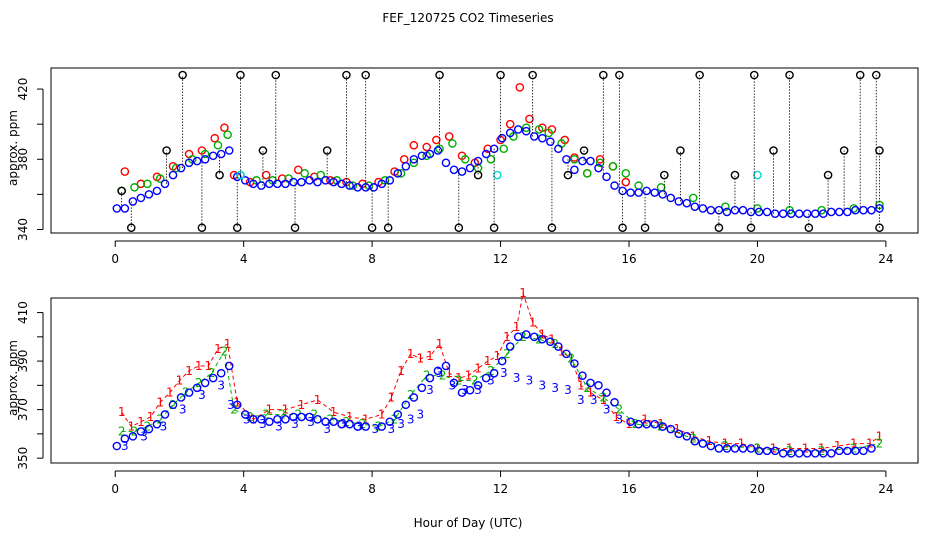  Describe the element at coordinates (244, 259) in the screenshot. I see `x-tick-label: 4` at that location.